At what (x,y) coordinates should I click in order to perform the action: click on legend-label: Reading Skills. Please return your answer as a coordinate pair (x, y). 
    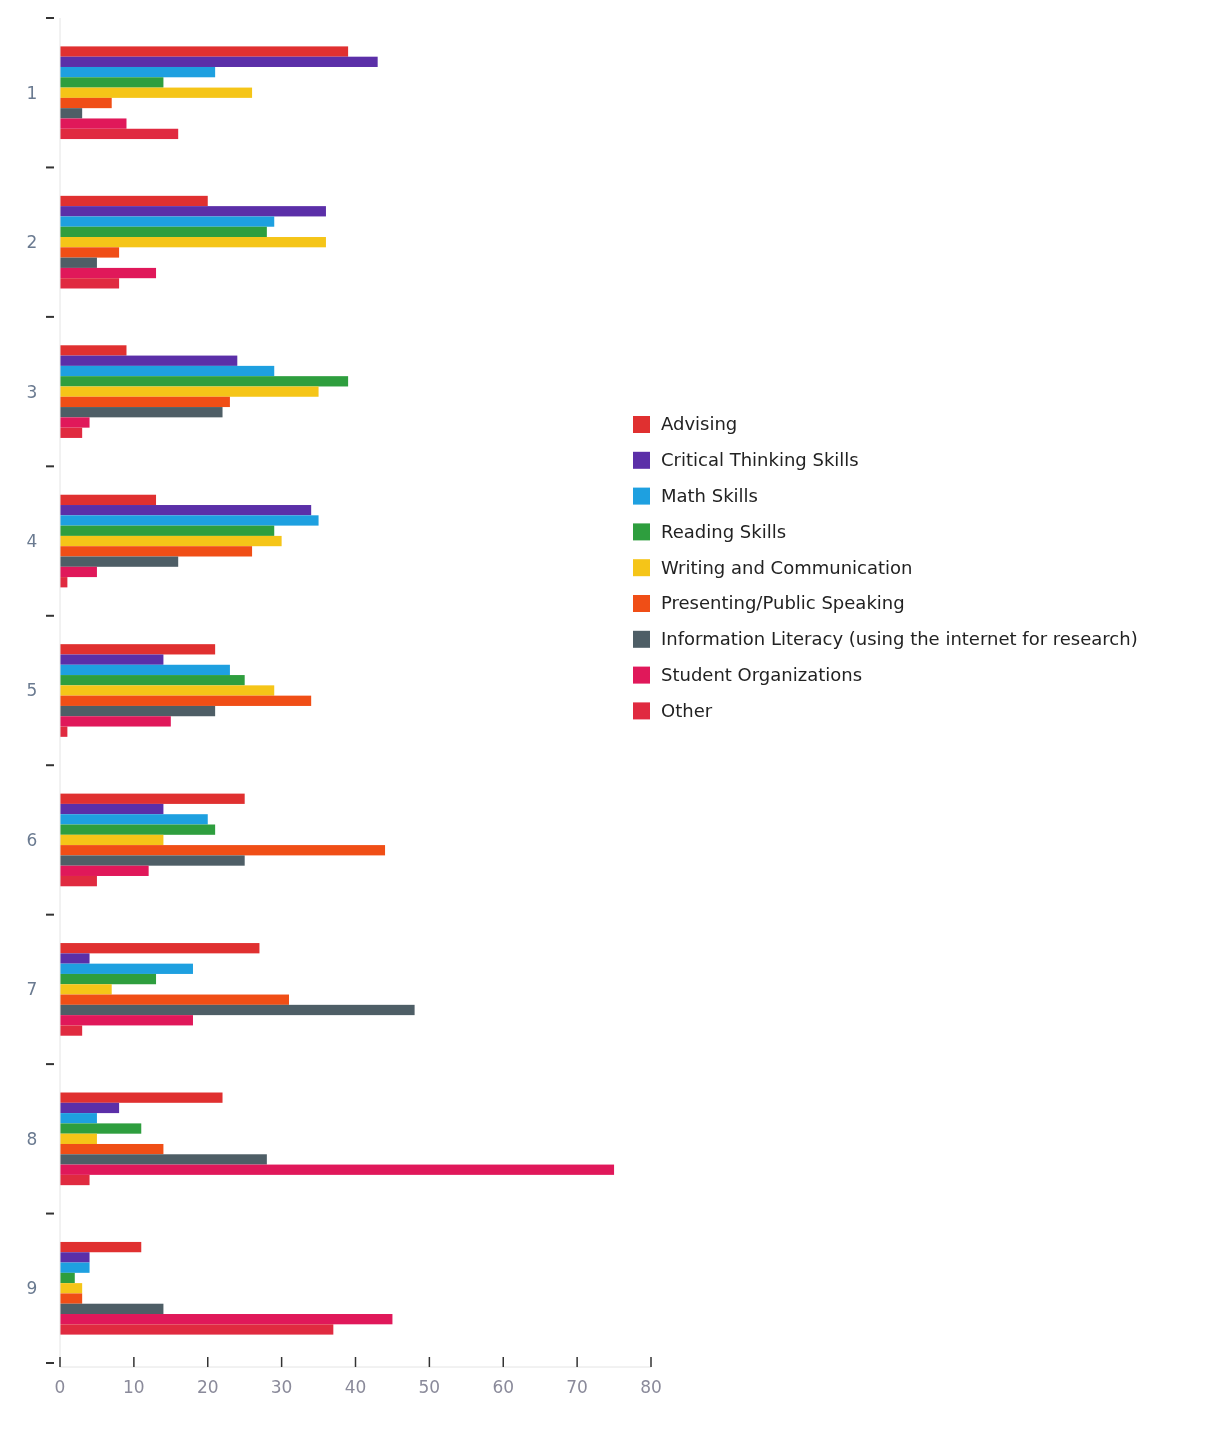
    Looking at the image, I should click on (724, 531).